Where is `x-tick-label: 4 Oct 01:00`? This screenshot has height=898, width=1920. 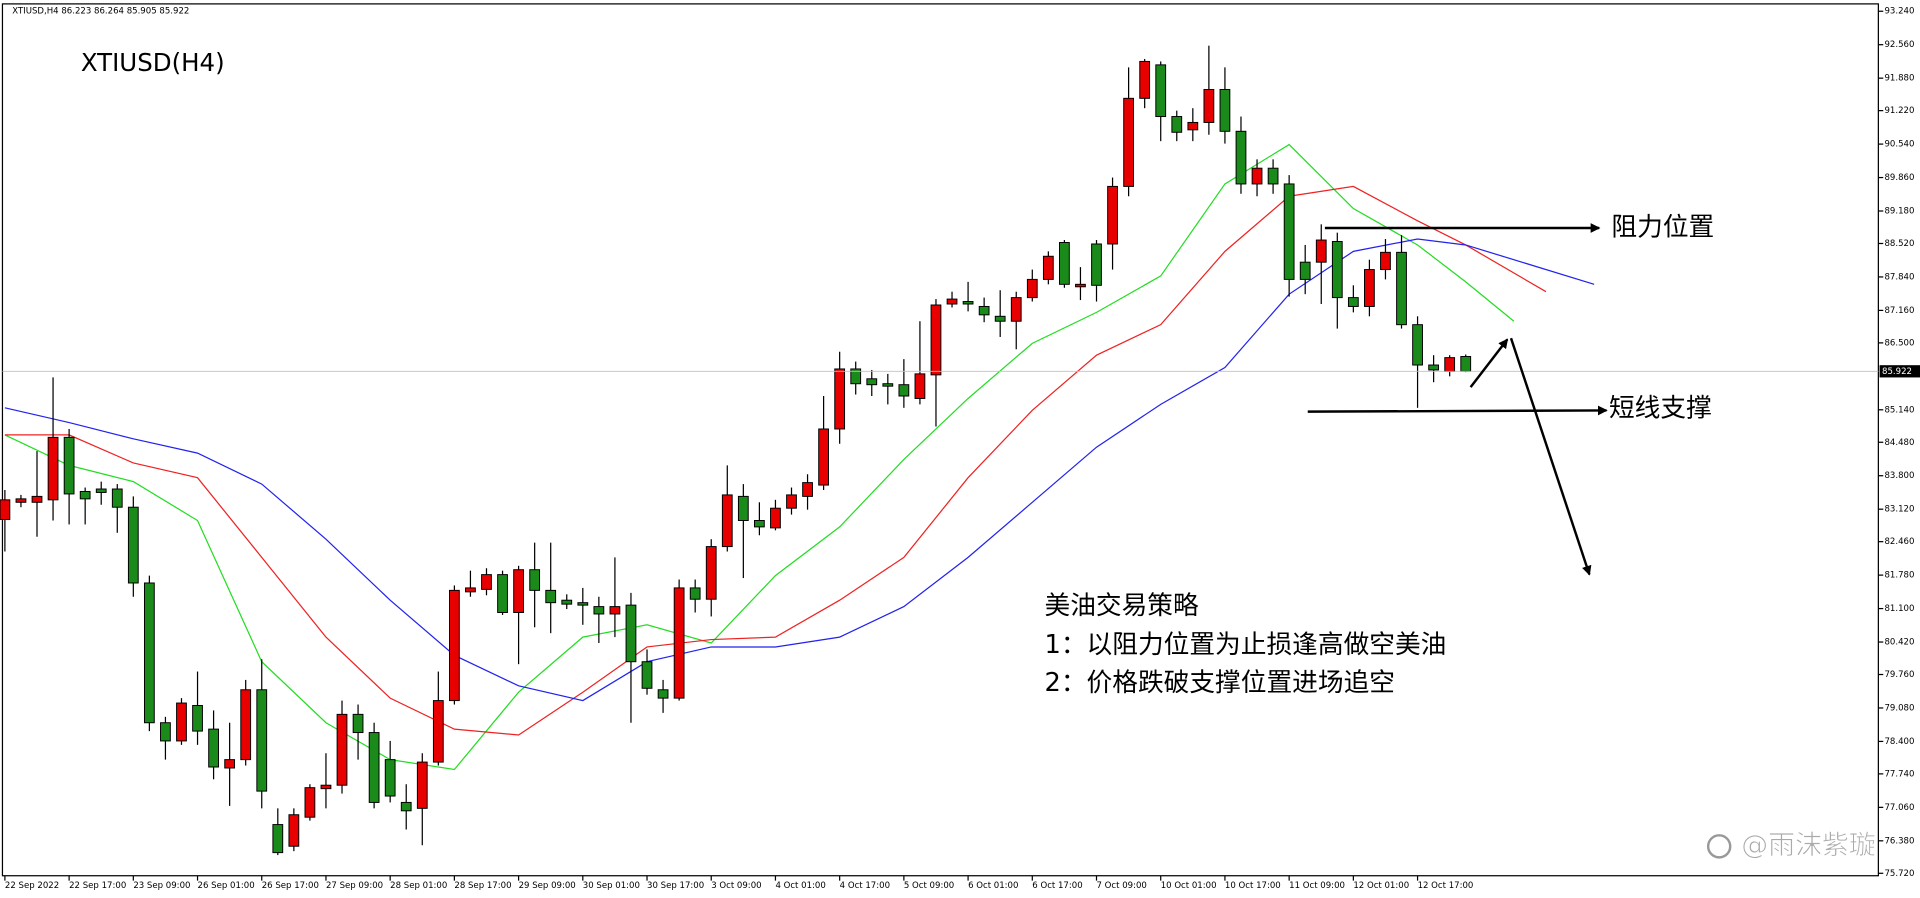
x-tick-label: 4 Oct 01:00 is located at coordinates (800, 886).